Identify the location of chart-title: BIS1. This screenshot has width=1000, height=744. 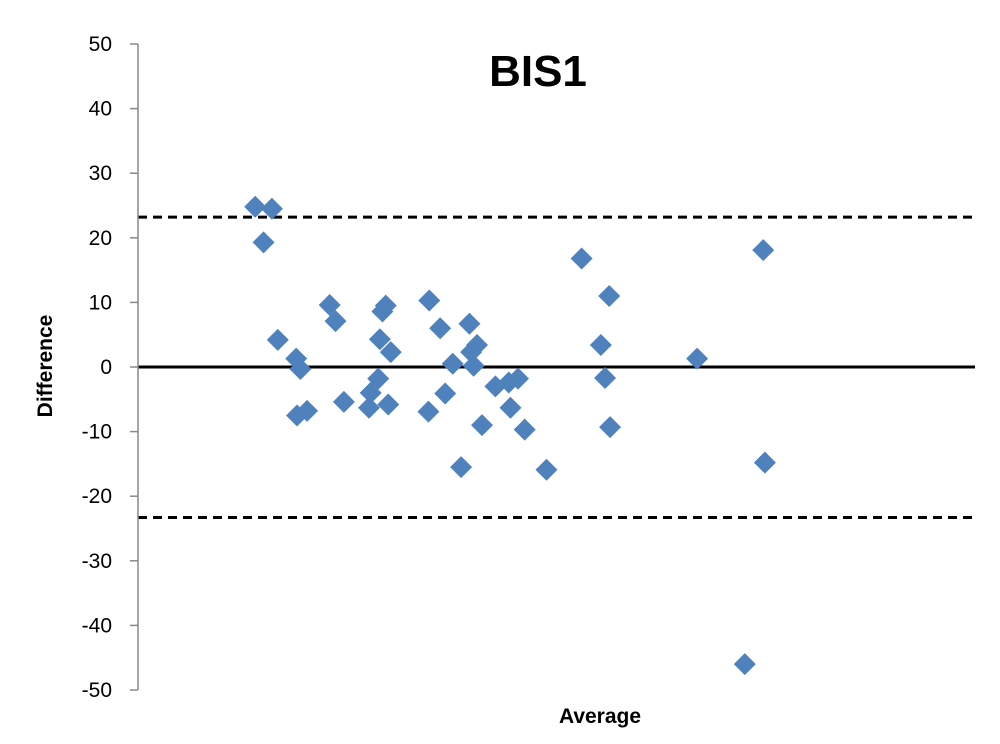
(538, 71).